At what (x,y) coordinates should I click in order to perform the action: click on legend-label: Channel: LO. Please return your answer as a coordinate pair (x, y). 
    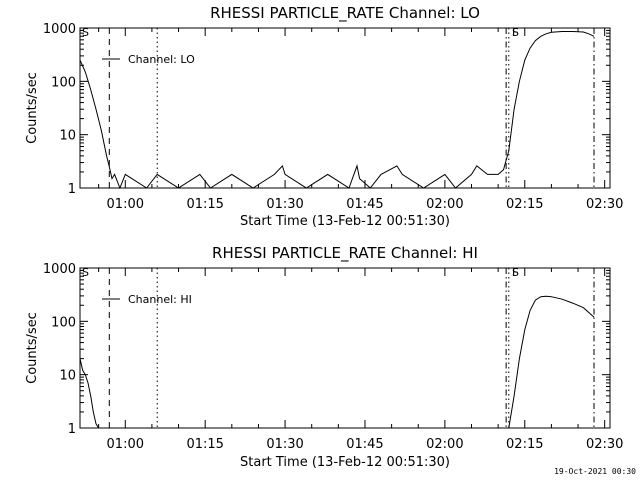
    Looking at the image, I should click on (161, 59).